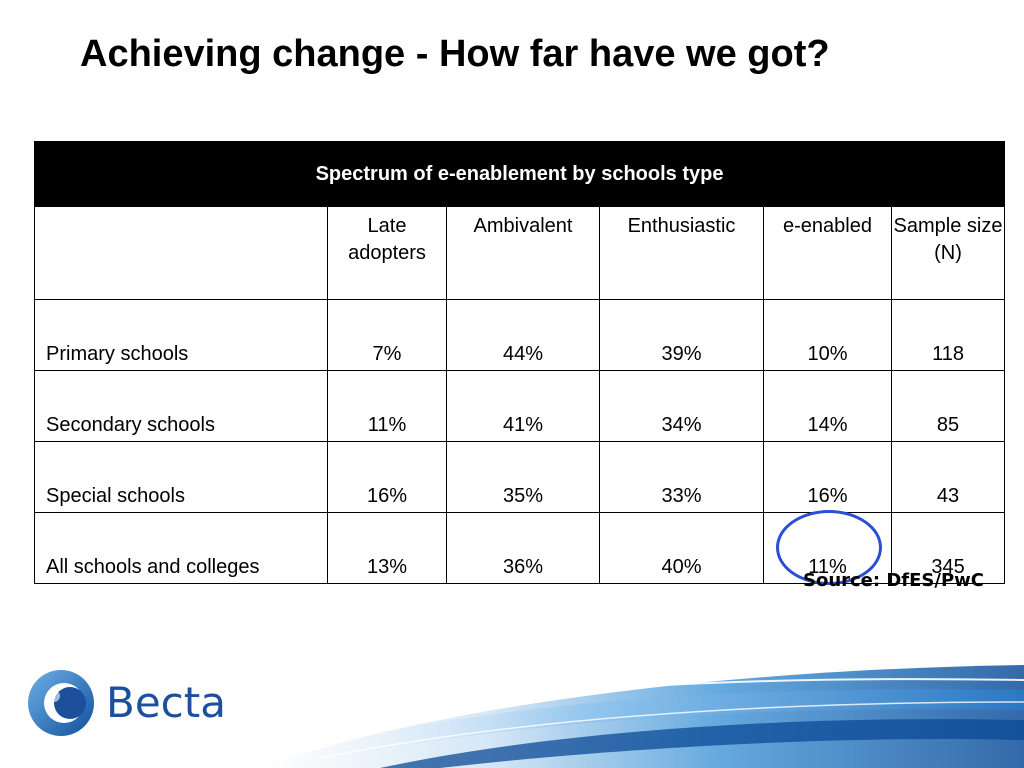 The width and height of the screenshot is (1024, 768). What do you see at coordinates (523, 406) in the screenshot?
I see `cell-ambivalent: 41%` at bounding box center [523, 406].